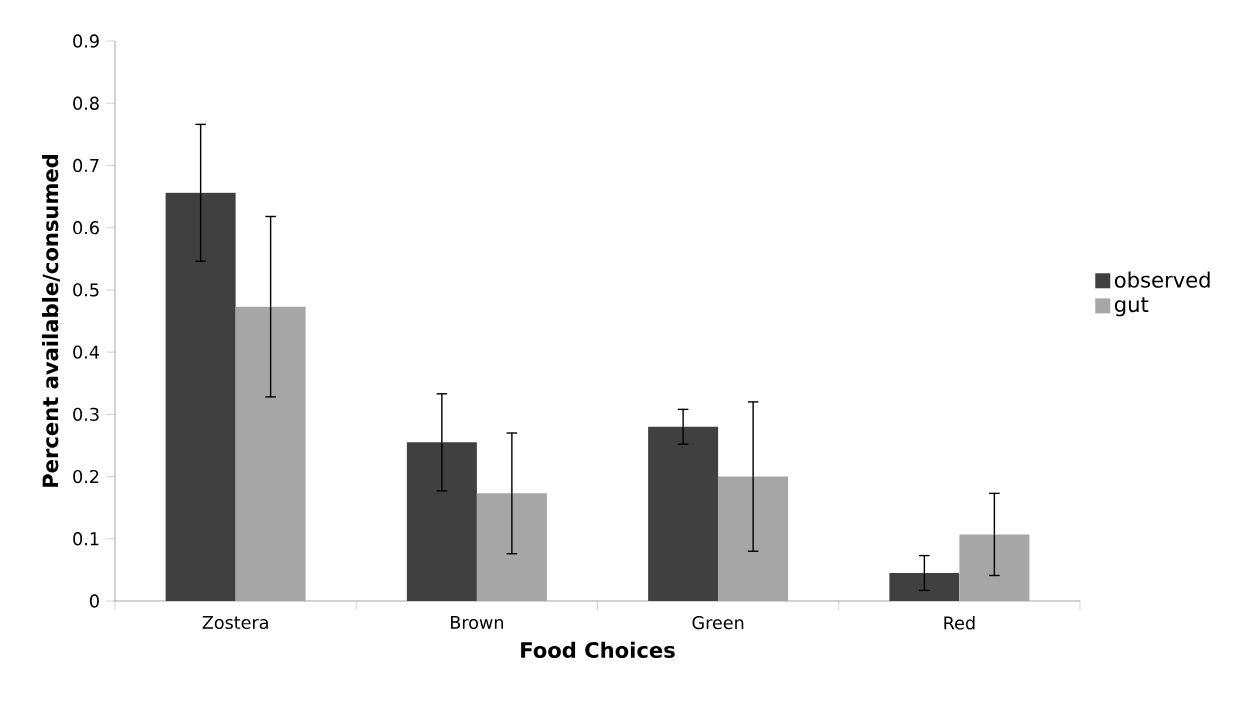  What do you see at coordinates (86, 414) in the screenshot?
I see `y-tick-label: 0.3` at bounding box center [86, 414].